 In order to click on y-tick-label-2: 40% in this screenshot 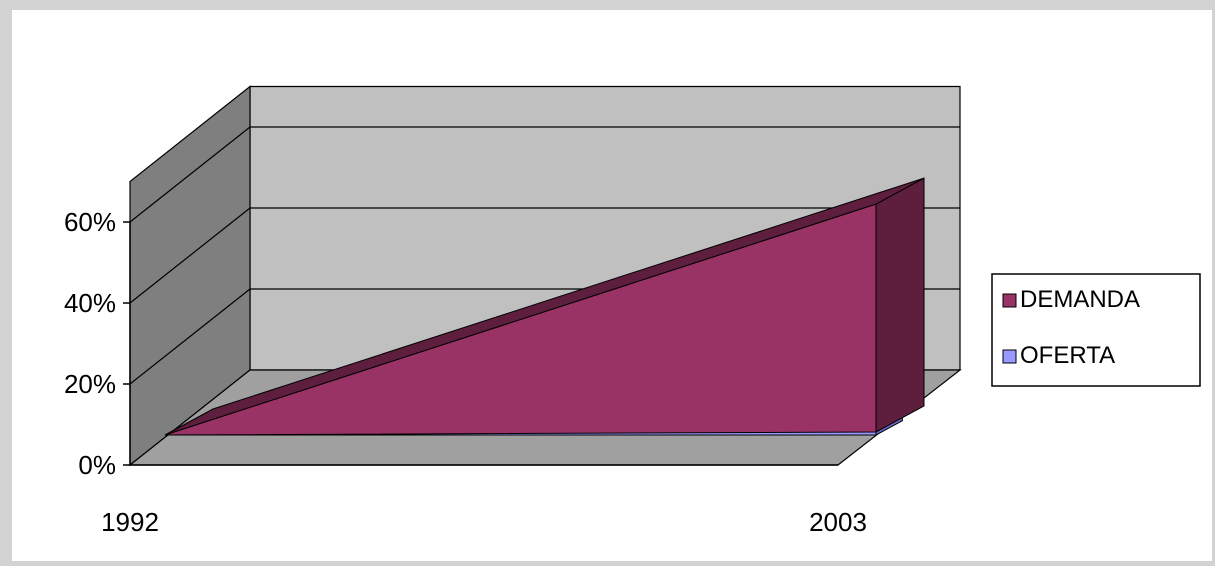, I will do `click(90, 303)`.